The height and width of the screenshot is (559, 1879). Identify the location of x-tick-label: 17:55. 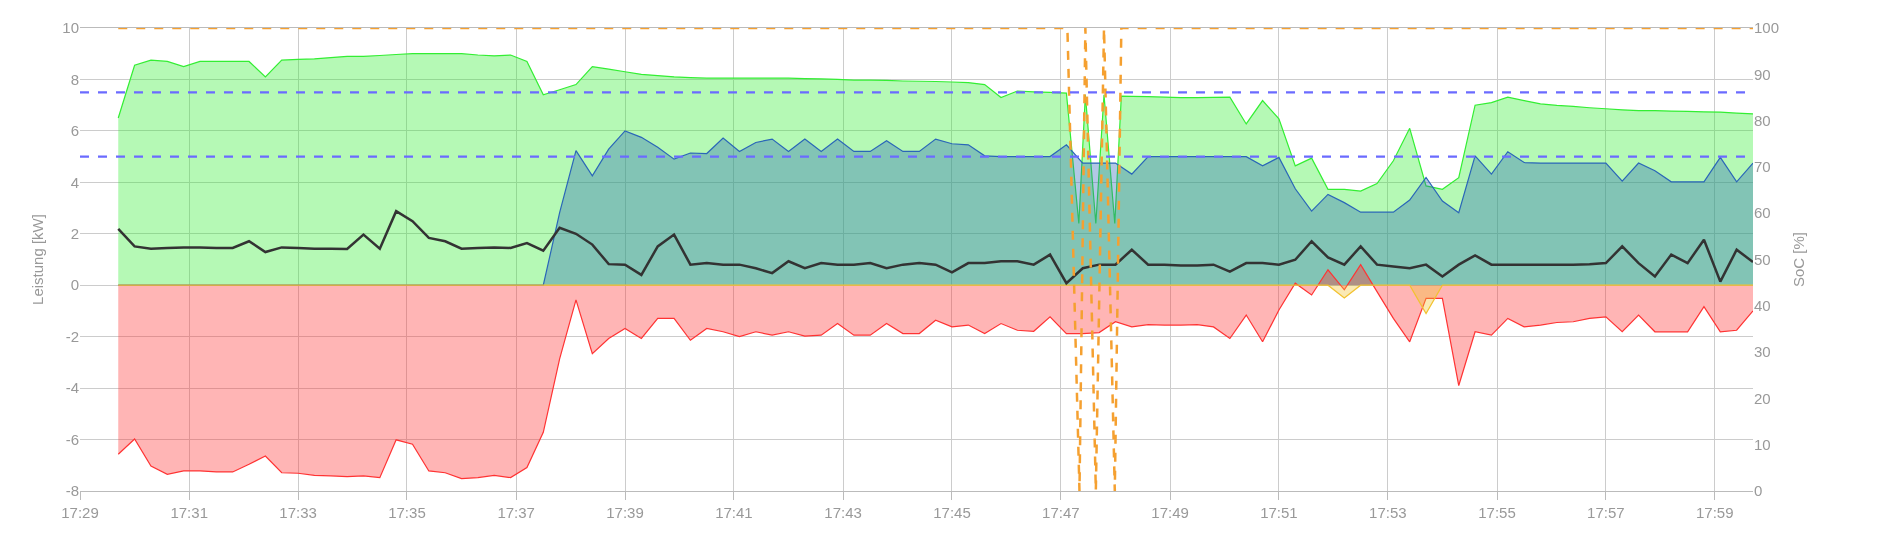
(1497, 512).